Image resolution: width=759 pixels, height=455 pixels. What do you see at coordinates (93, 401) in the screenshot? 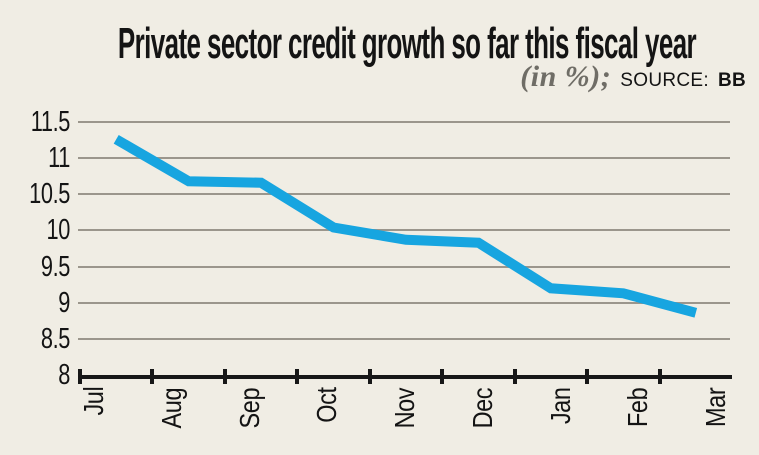
I see `x-axis-label-text: Jul` at bounding box center [93, 401].